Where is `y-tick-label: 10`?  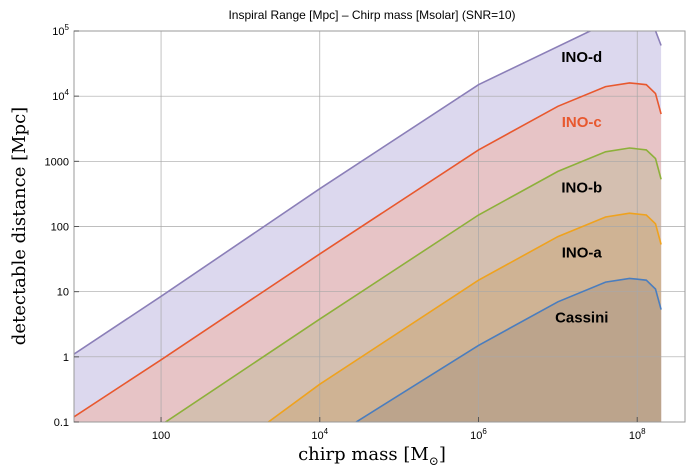
y-tick-label: 10 is located at coordinates (63, 293).